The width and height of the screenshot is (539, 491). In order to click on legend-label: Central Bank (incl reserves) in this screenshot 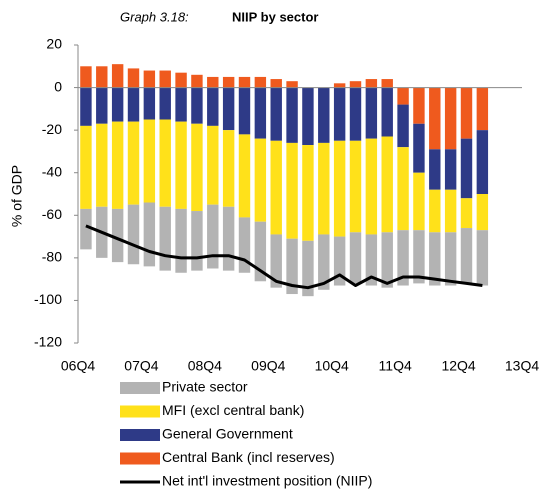, I will do `click(248, 457)`.